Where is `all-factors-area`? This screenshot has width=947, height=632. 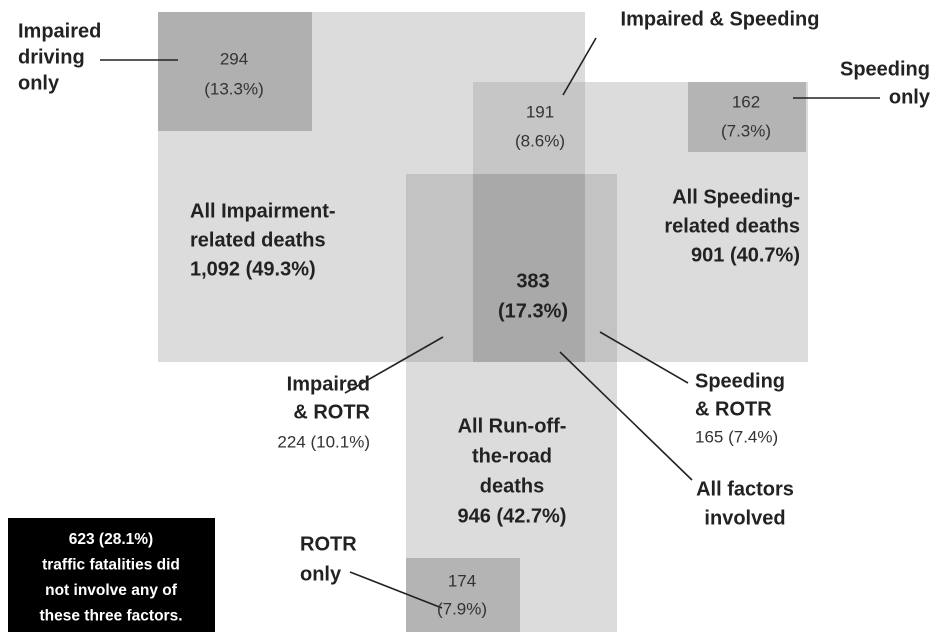
all-factors-area is located at coordinates (529, 268).